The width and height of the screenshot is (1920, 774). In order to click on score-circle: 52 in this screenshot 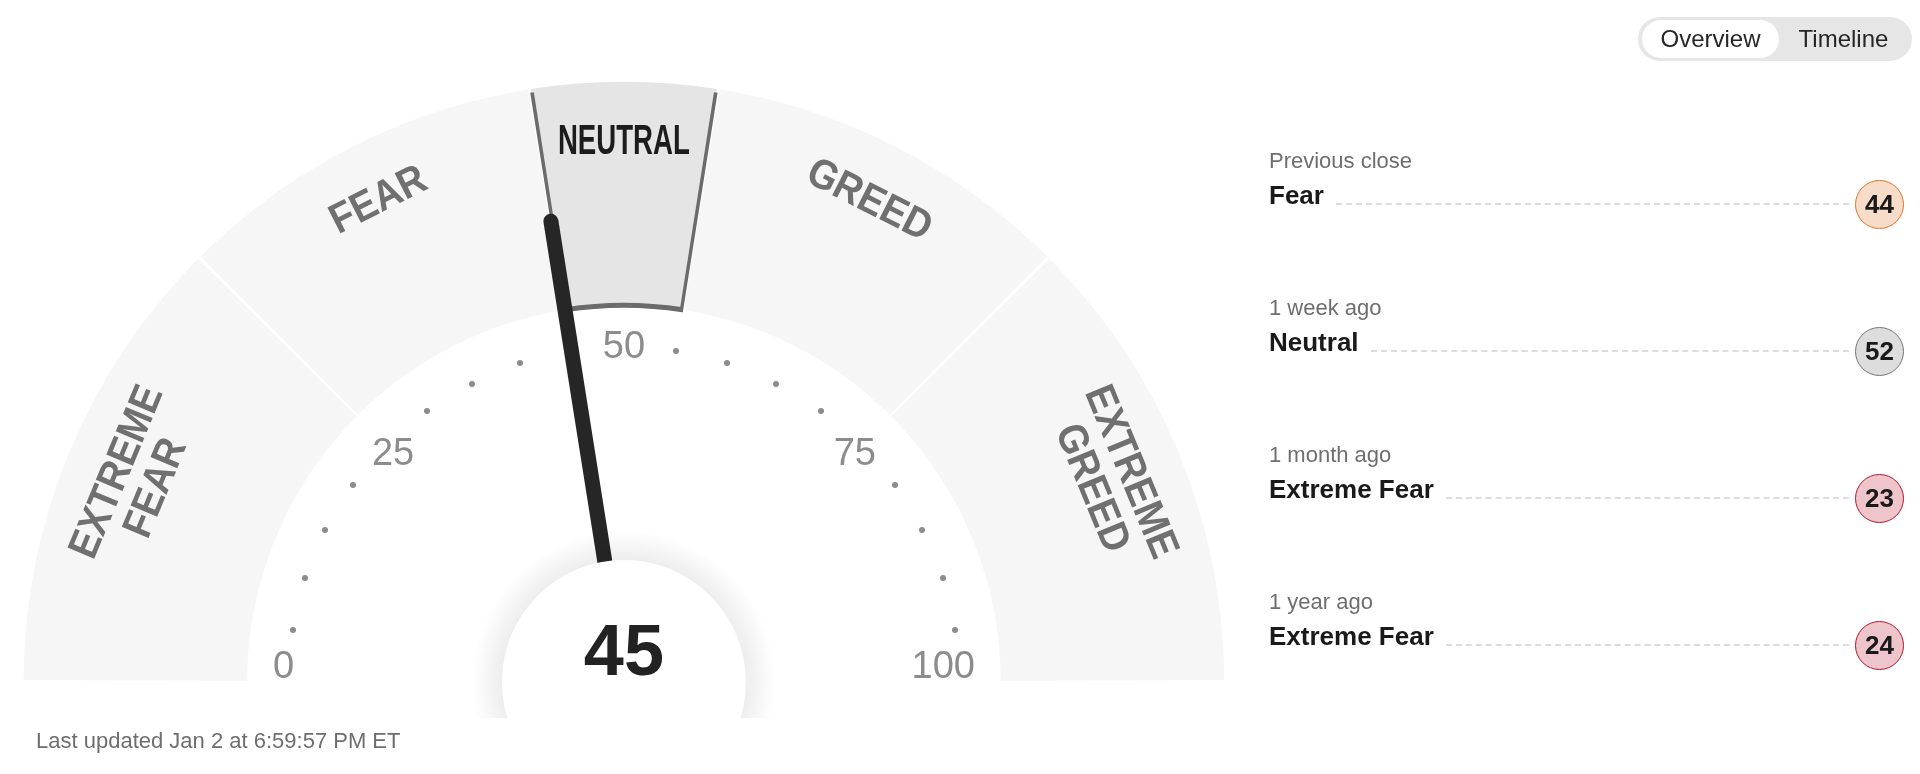, I will do `click(1879, 351)`.